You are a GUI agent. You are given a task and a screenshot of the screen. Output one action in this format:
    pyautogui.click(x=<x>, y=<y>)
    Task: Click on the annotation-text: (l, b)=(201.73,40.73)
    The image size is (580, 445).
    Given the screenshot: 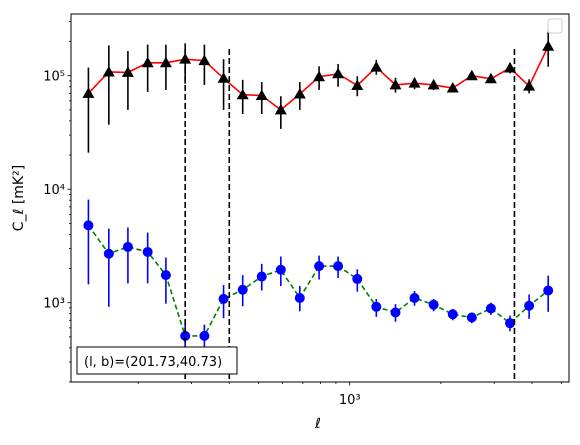 What is the action you would take?
    pyautogui.click(x=153, y=362)
    